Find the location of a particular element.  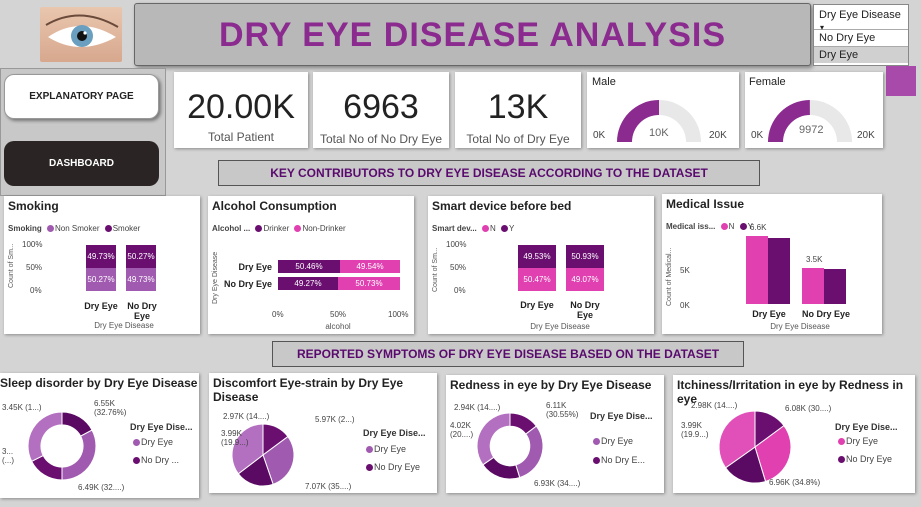

bar-segment: 50.27% is located at coordinates (101, 279).